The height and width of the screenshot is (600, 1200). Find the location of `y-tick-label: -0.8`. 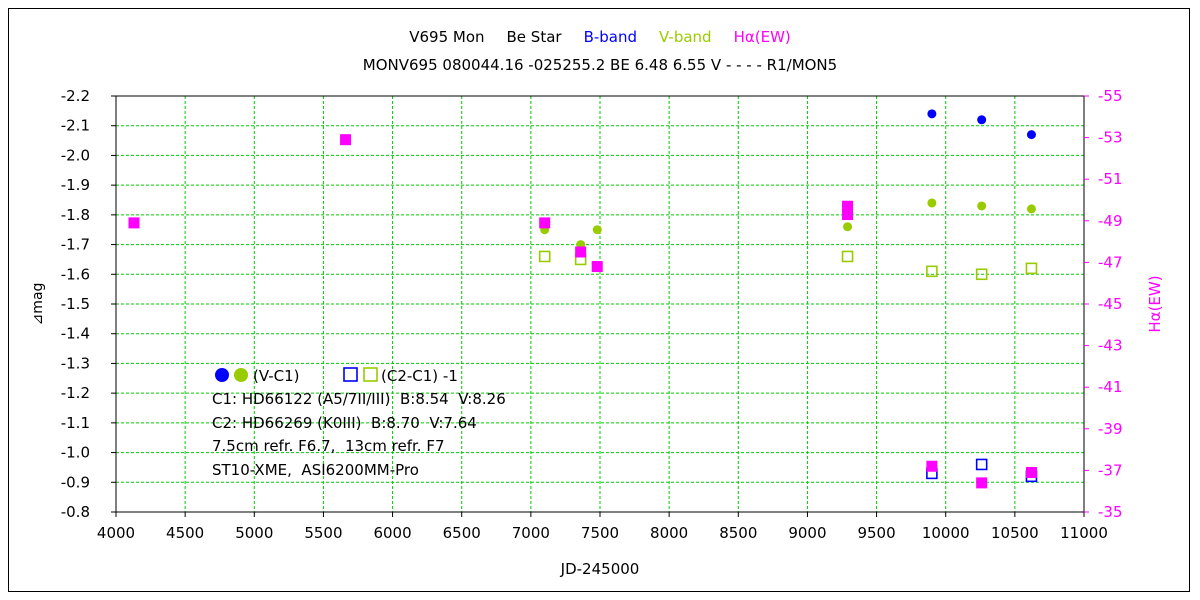

y-tick-label: -0.8 is located at coordinates (75, 512).